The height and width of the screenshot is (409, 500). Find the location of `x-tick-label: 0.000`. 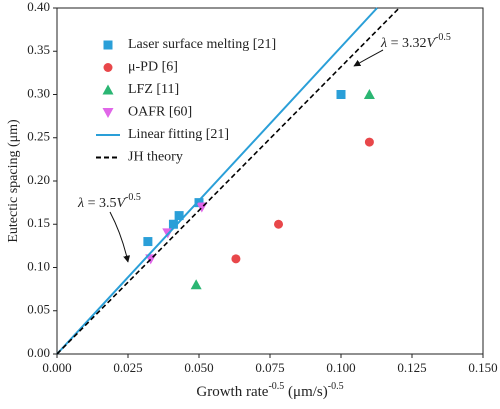

x-tick-label: 0.000 is located at coordinates (56, 367).